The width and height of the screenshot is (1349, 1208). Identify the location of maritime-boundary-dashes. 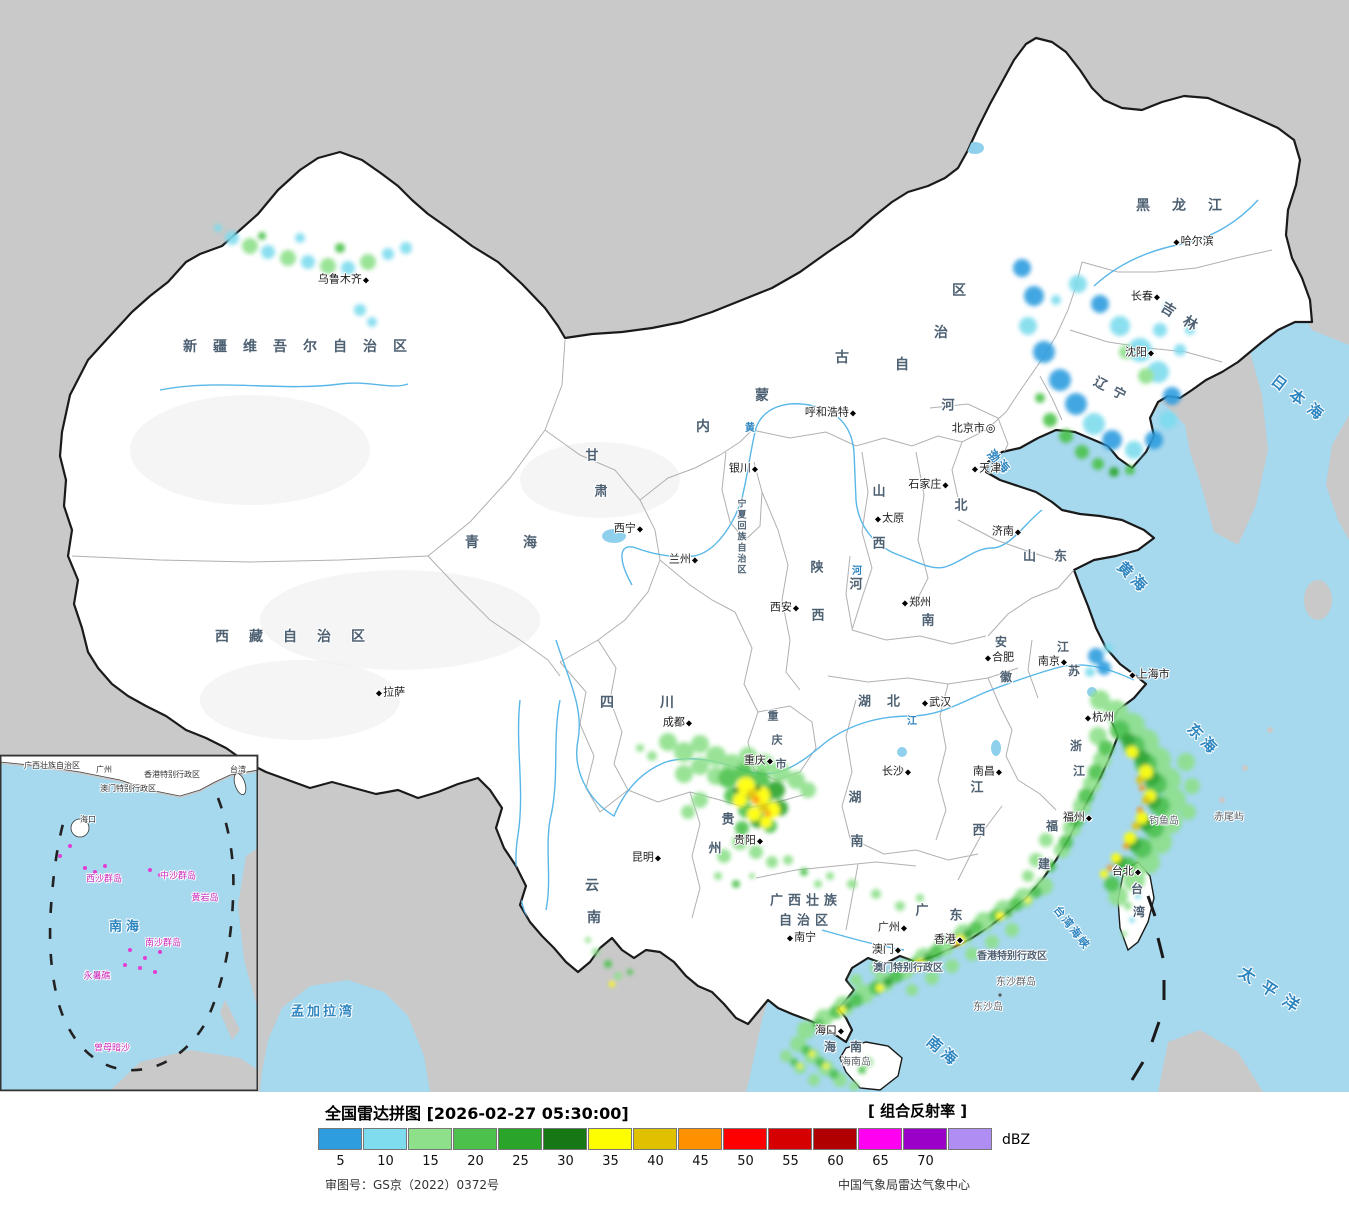
(1148, 988).